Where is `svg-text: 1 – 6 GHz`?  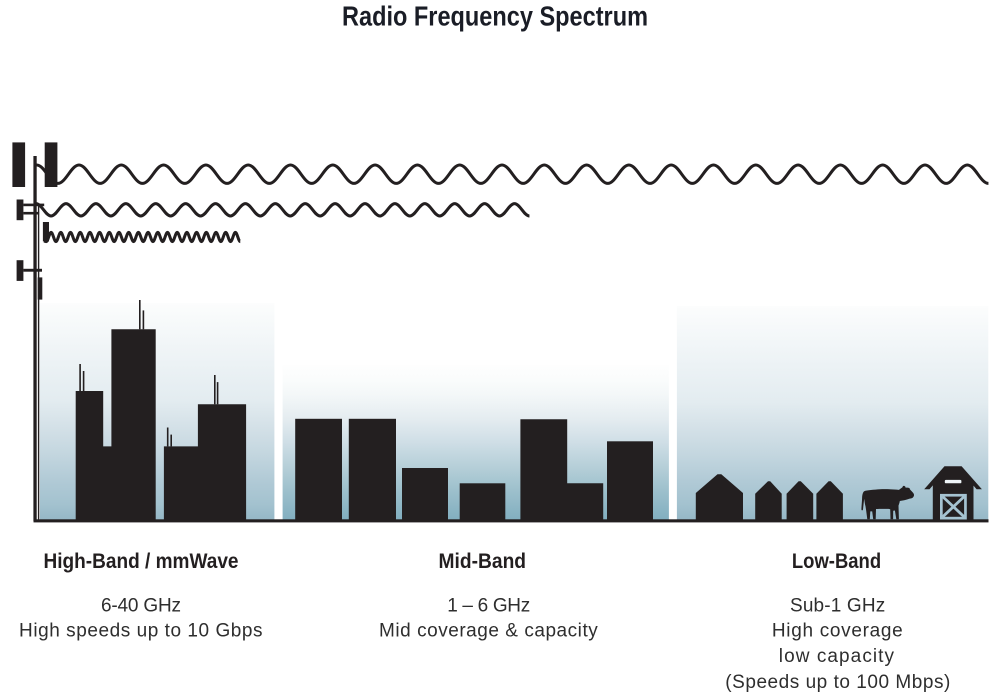
svg-text: 1 – 6 GHz is located at coordinates (488, 606).